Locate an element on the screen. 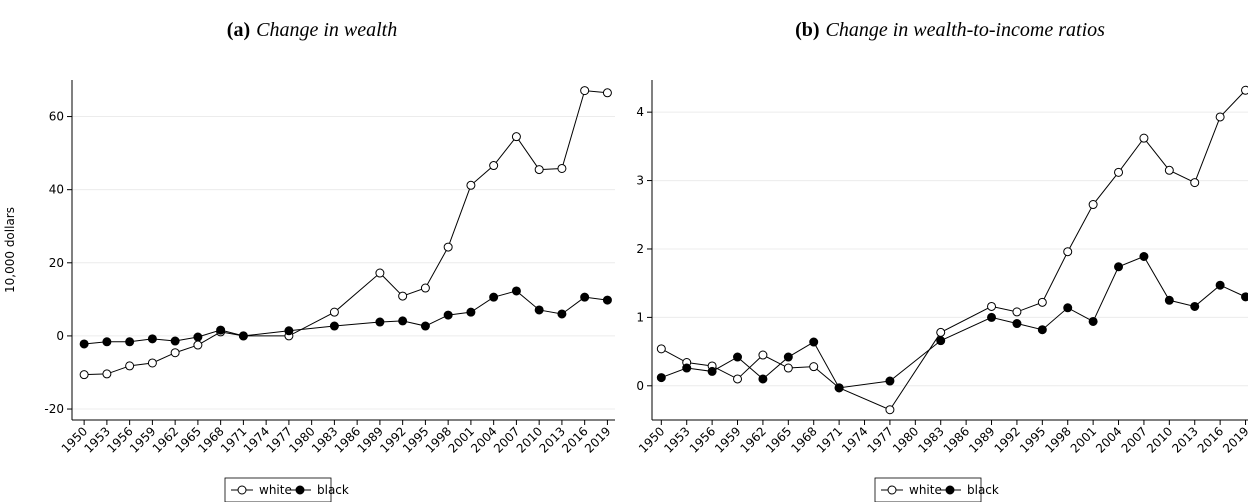 This screenshot has width=1248, height=502. y-tick-label: 2 is located at coordinates (640, 249).